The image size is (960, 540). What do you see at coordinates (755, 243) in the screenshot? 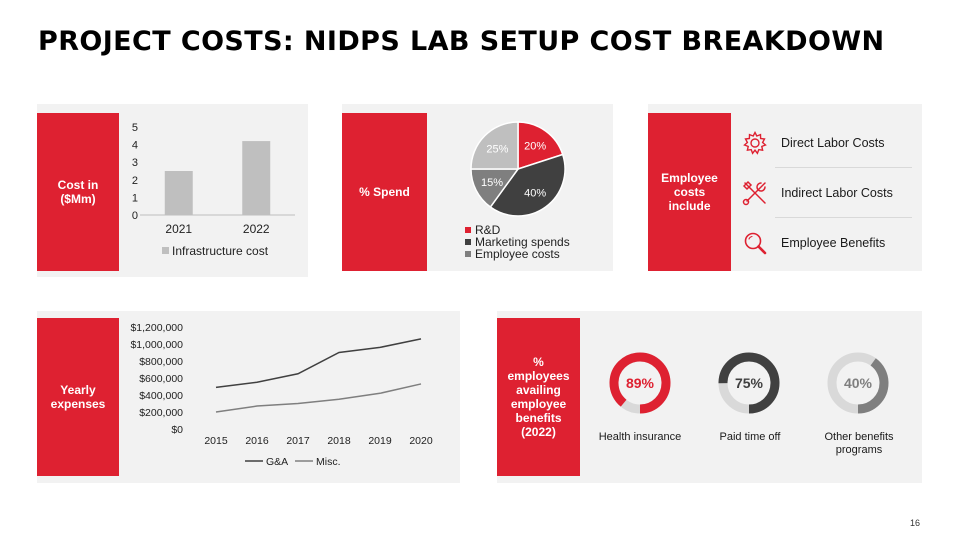
I see `magnifier-icon` at bounding box center [755, 243].